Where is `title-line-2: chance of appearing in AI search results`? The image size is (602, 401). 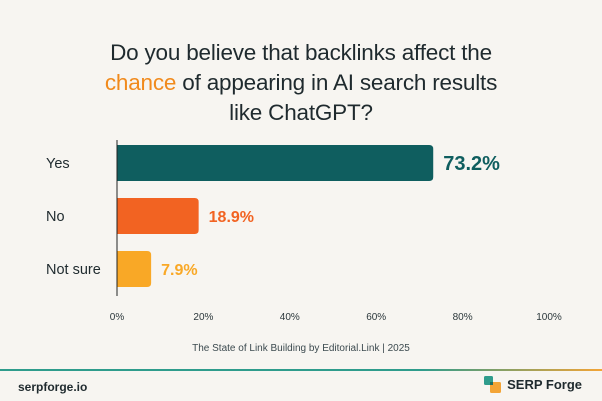 title-line-2: chance of appearing in AI search results is located at coordinates (301, 83).